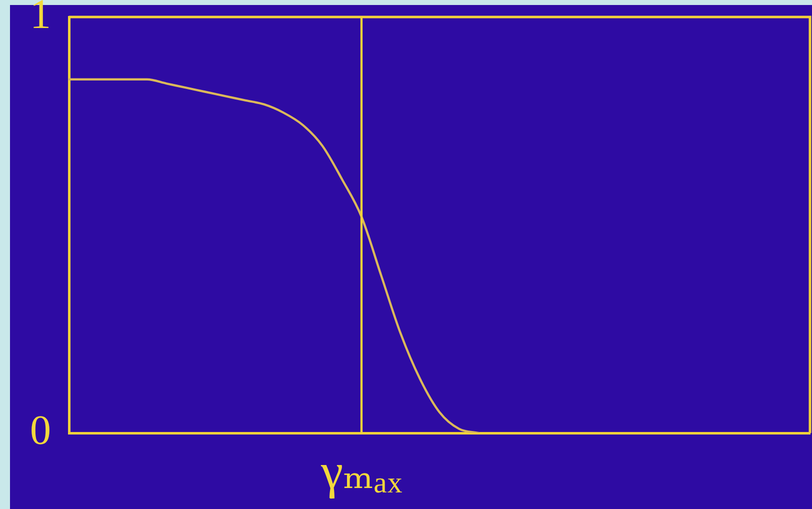 The height and width of the screenshot is (509, 812). Describe the element at coordinates (40, 431) in the screenshot. I see `y-tick-label: 0` at that location.